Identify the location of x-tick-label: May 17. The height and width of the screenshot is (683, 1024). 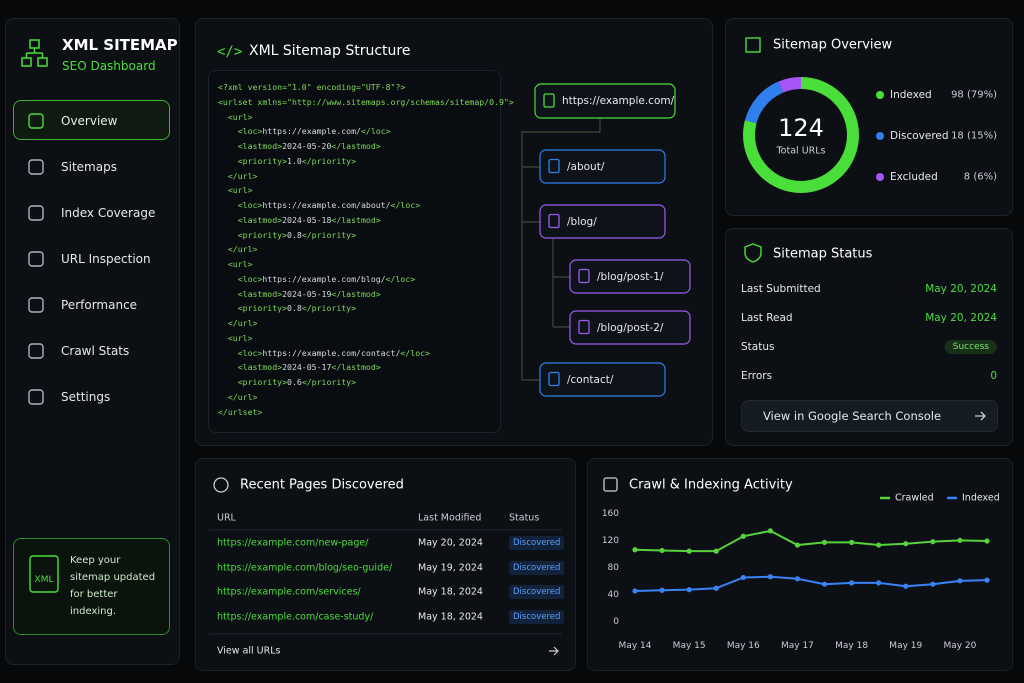
(797, 646).